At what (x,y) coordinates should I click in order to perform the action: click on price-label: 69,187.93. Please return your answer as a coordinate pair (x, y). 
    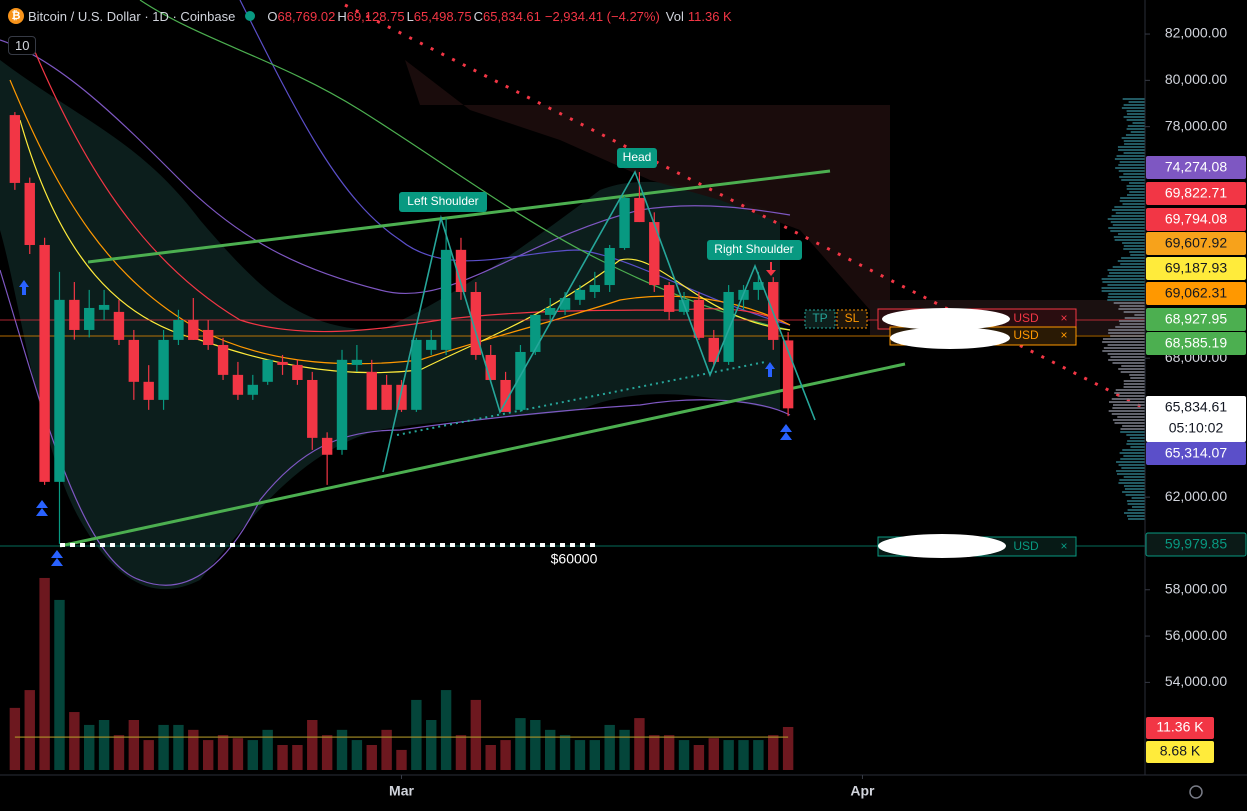
    Looking at the image, I should click on (1196, 268).